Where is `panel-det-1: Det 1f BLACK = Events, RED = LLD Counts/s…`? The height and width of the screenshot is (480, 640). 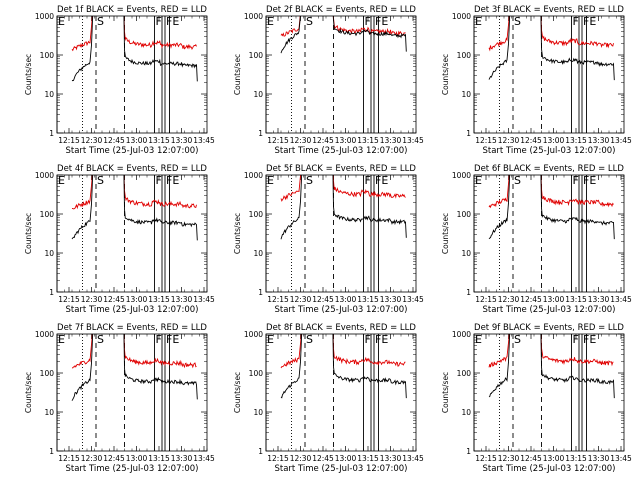 panel-det-1: Det 1f BLACK = Events, RED = LLD Counts/s… is located at coordinates (119, 80).